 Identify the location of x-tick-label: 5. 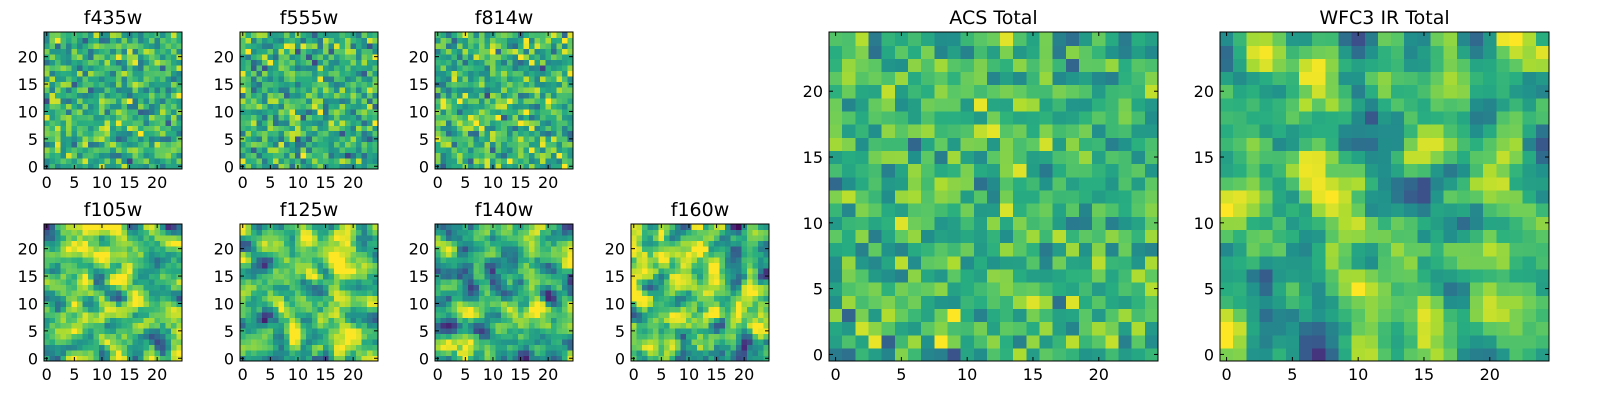
(270, 374).